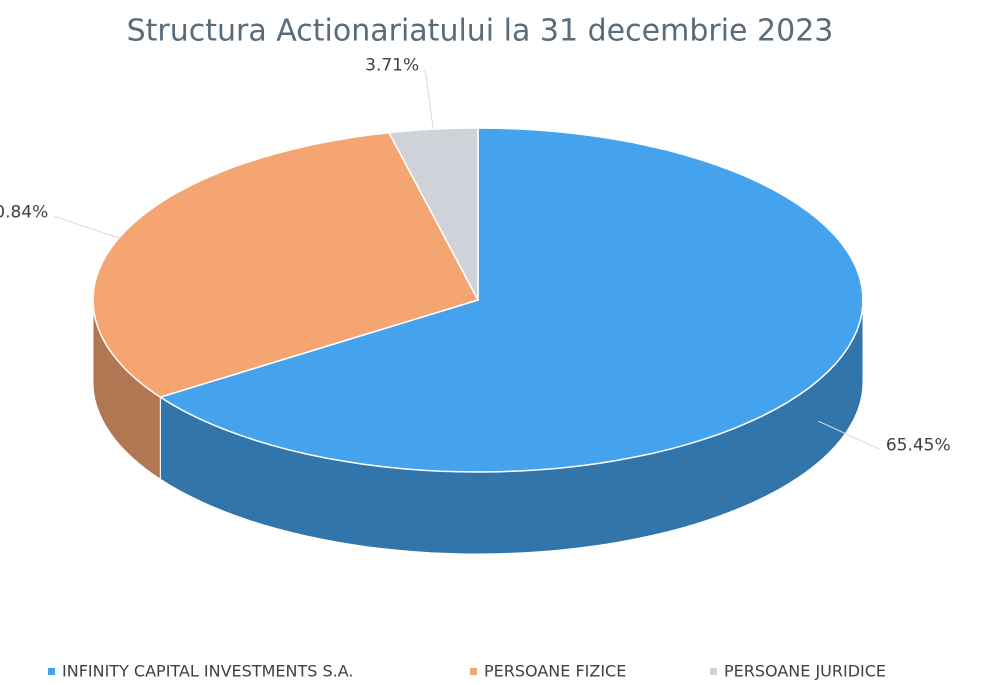 This screenshot has width=985, height=685. I want to click on data-label: 65.45%, so click(918, 445).